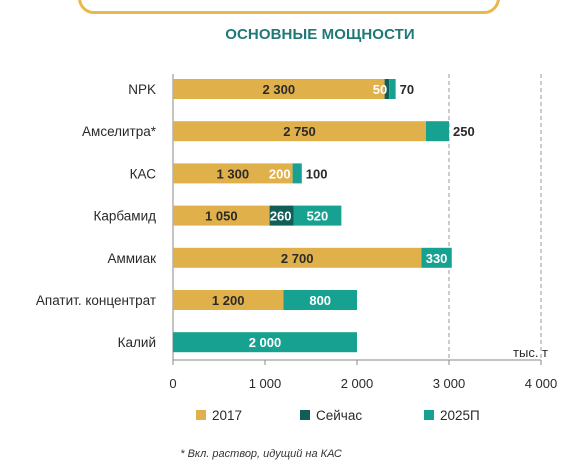 The height and width of the screenshot is (470, 582). I want to click on data-label: 520, so click(318, 216).